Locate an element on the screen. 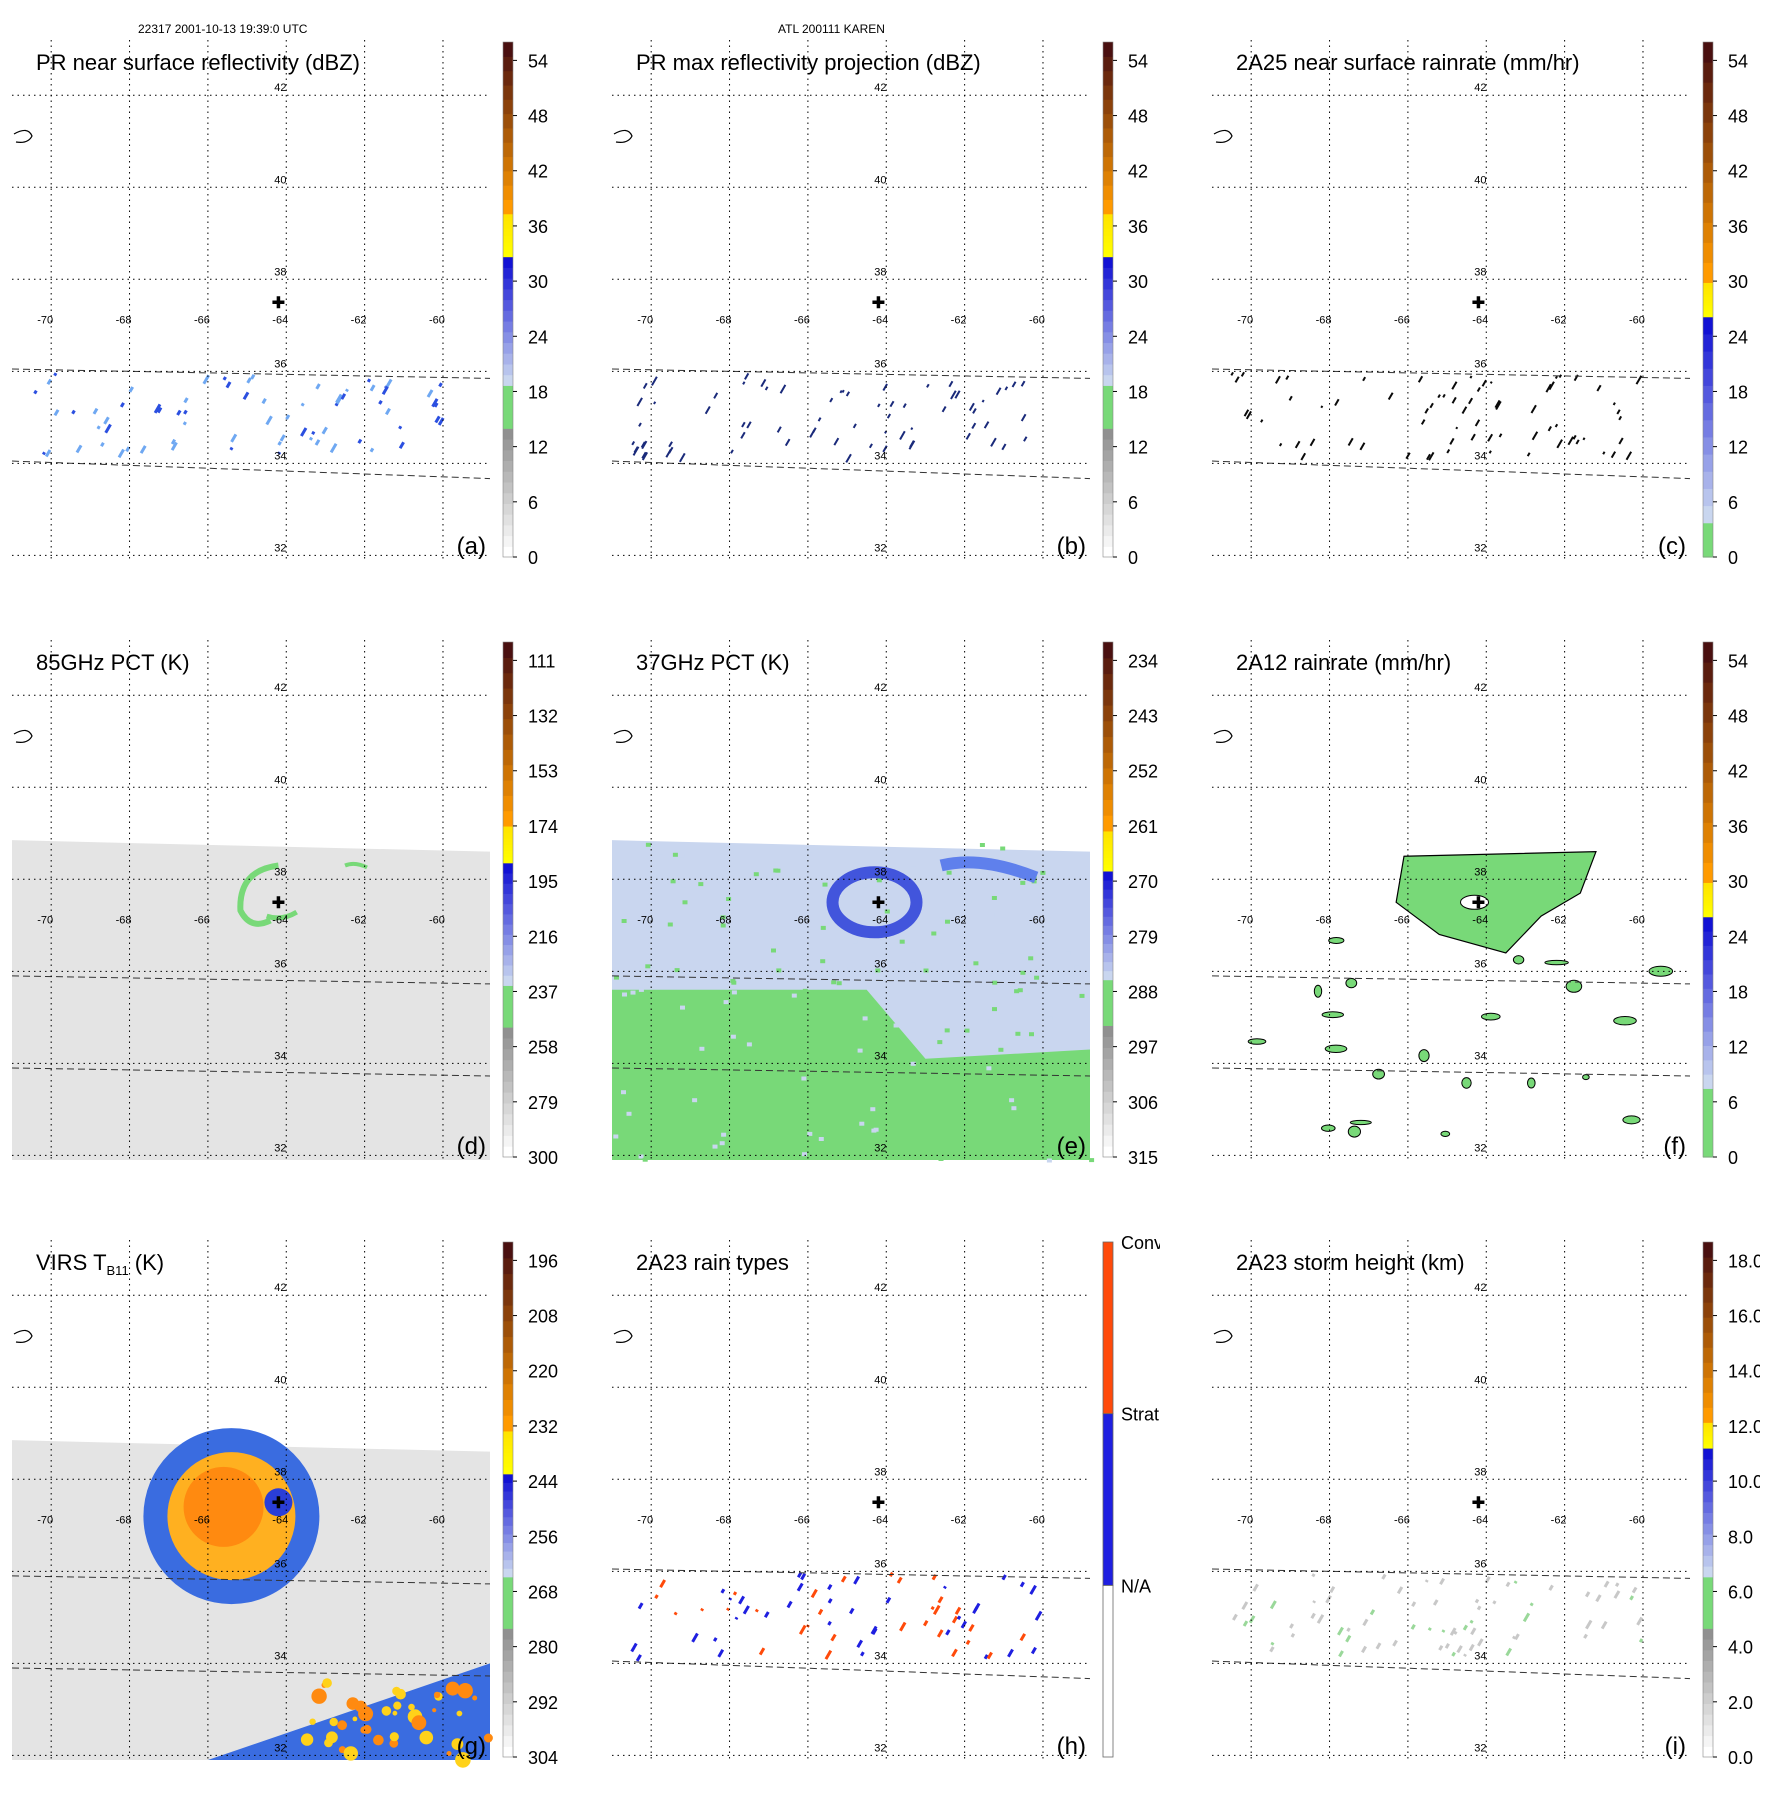 Image resolution: width=1771 pixels, height=1797 pixels. lat-tick-label: 40 is located at coordinates (280, 1380).